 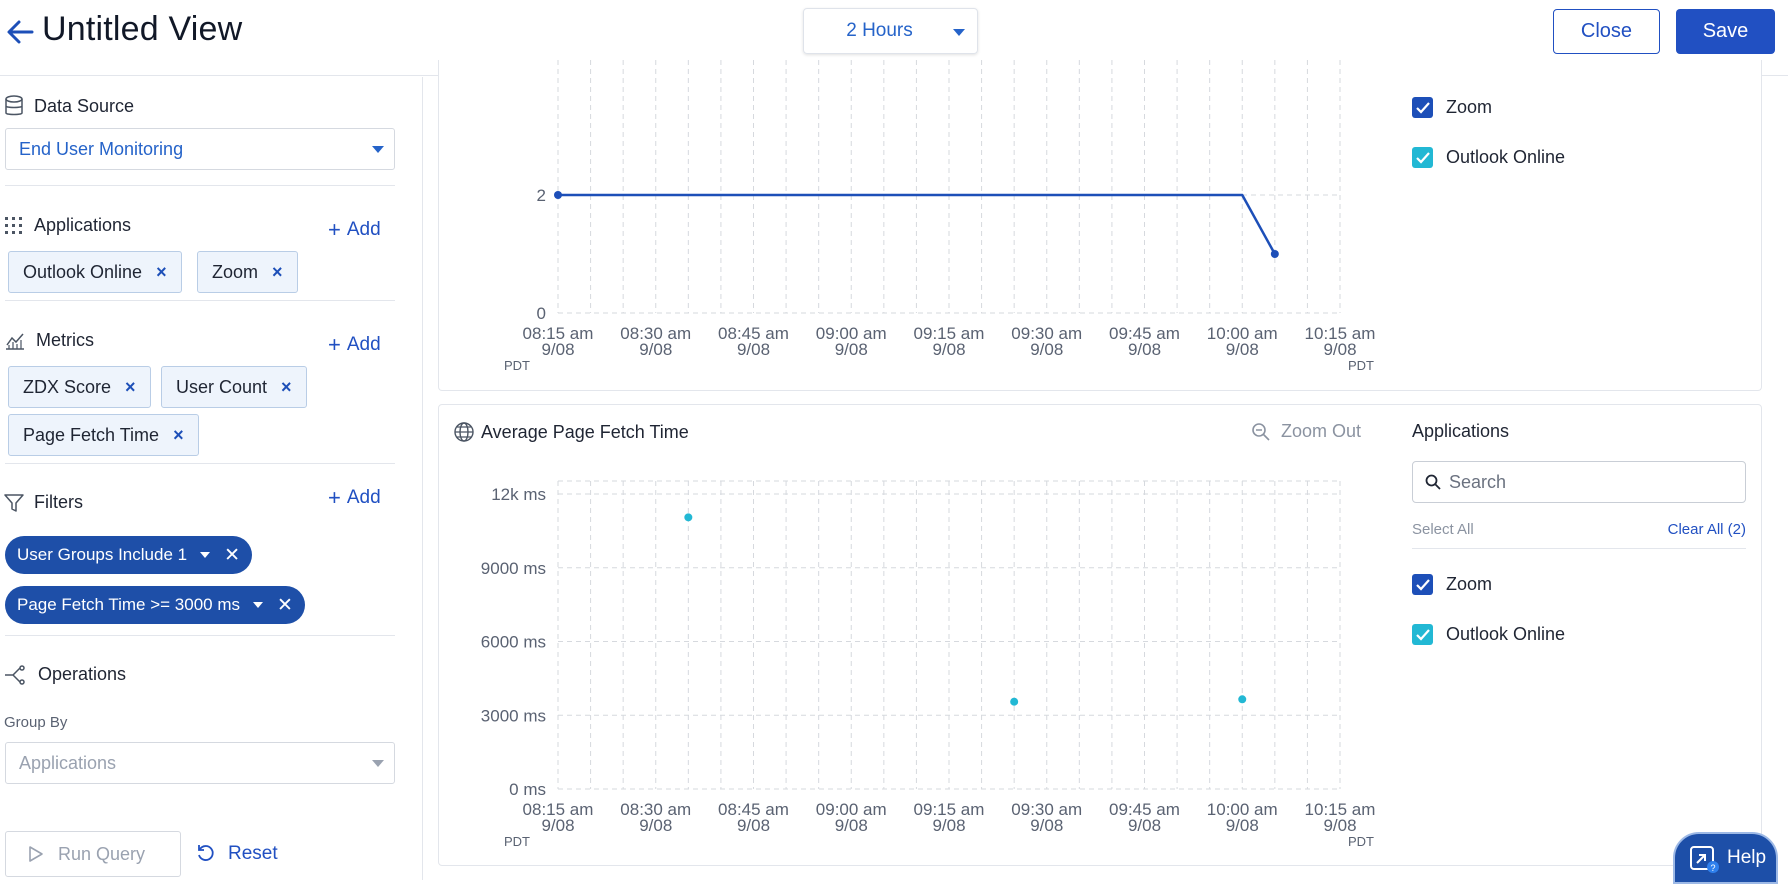 I want to click on time-range-select: 2 Hours, so click(x=890, y=31).